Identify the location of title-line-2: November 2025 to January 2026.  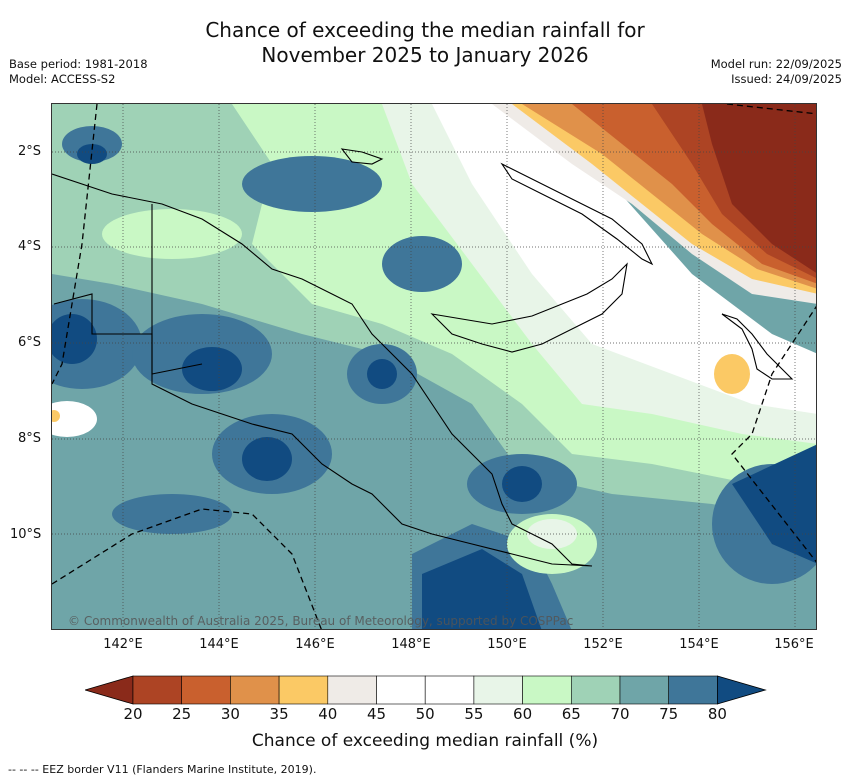
(425, 55).